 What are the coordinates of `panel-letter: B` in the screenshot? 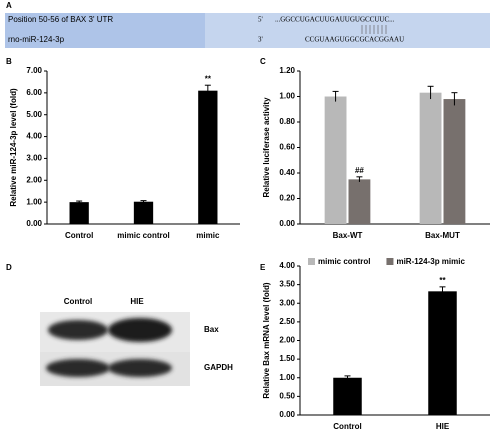 It's located at (9, 61).